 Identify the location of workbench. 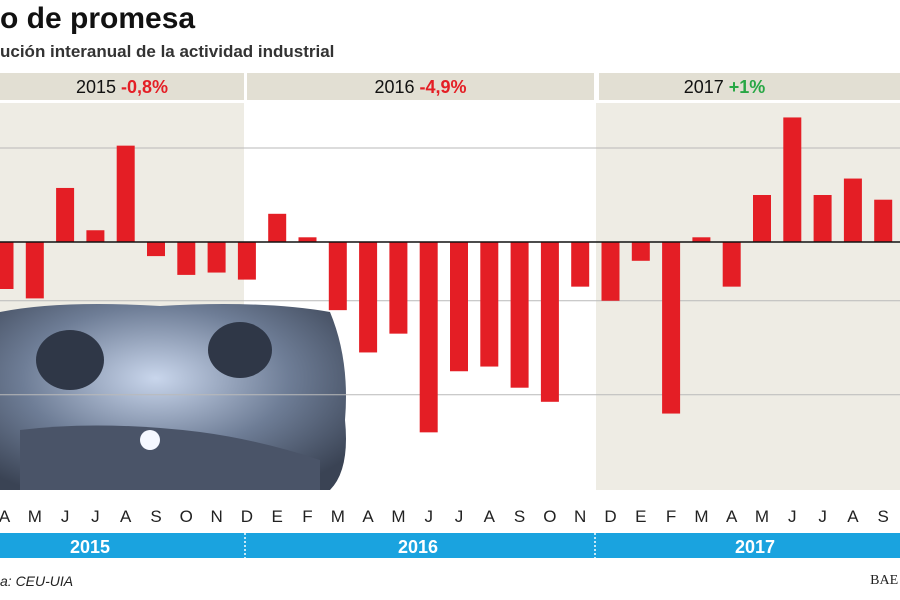
(170, 457).